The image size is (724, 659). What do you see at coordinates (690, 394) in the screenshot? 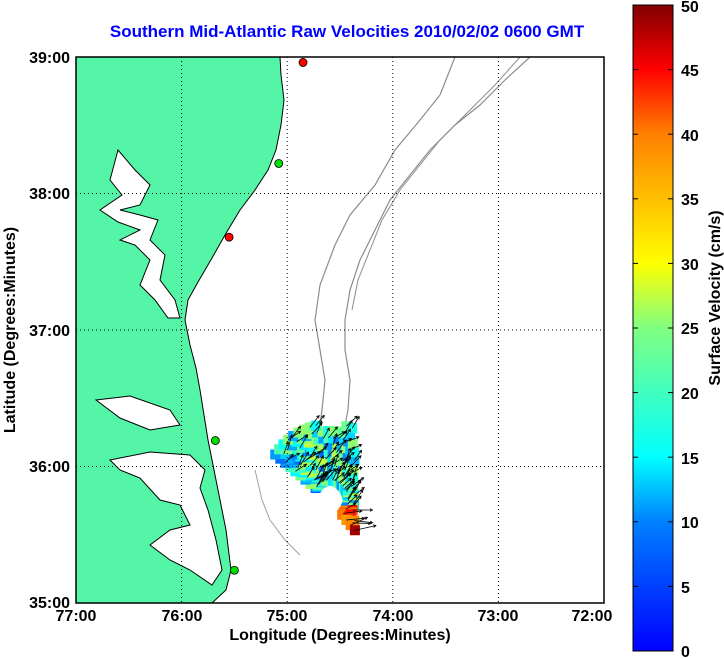
I see `colorbar-tick-label: 20` at bounding box center [690, 394].